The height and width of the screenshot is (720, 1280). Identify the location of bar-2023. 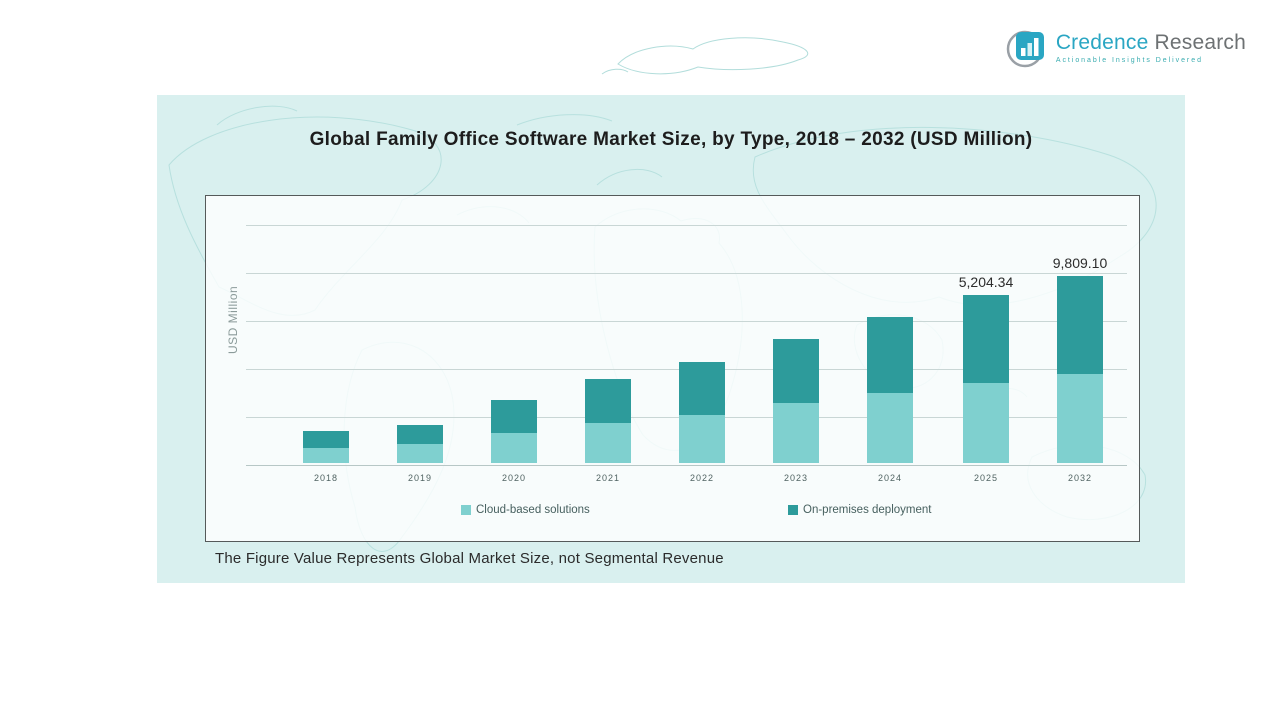
(796, 401).